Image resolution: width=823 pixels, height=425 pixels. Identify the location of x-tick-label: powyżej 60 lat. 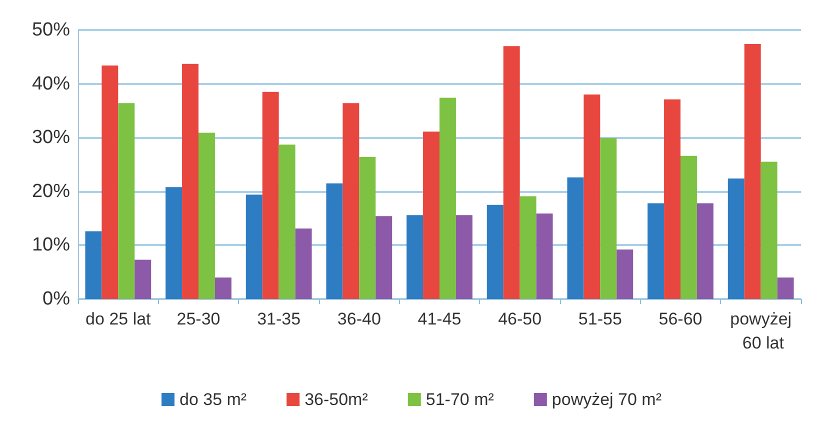
(761, 331).